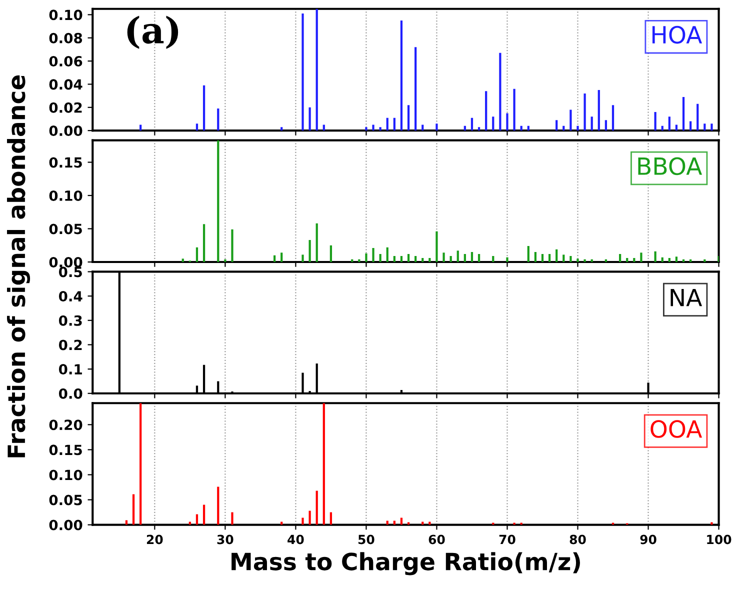 The width and height of the screenshot is (741, 593). Describe the element at coordinates (70, 369) in the screenshot. I see `y-tick-label: 0.1` at that location.